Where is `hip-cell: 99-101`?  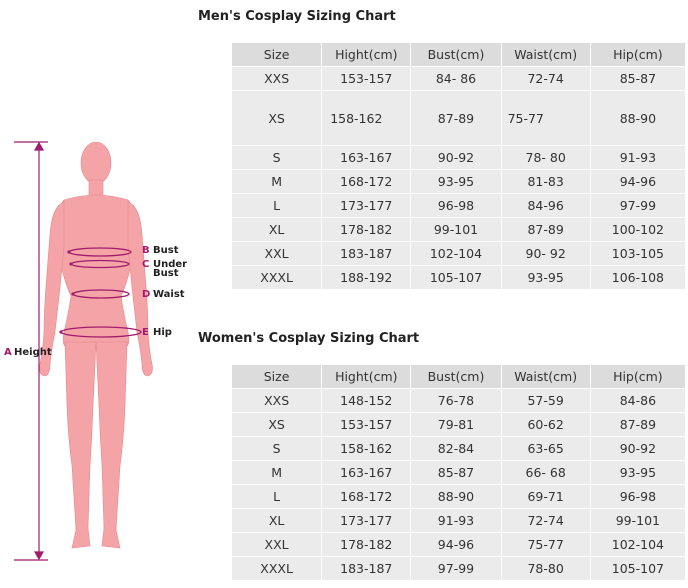
hip-cell: 99-101 is located at coordinates (637, 520).